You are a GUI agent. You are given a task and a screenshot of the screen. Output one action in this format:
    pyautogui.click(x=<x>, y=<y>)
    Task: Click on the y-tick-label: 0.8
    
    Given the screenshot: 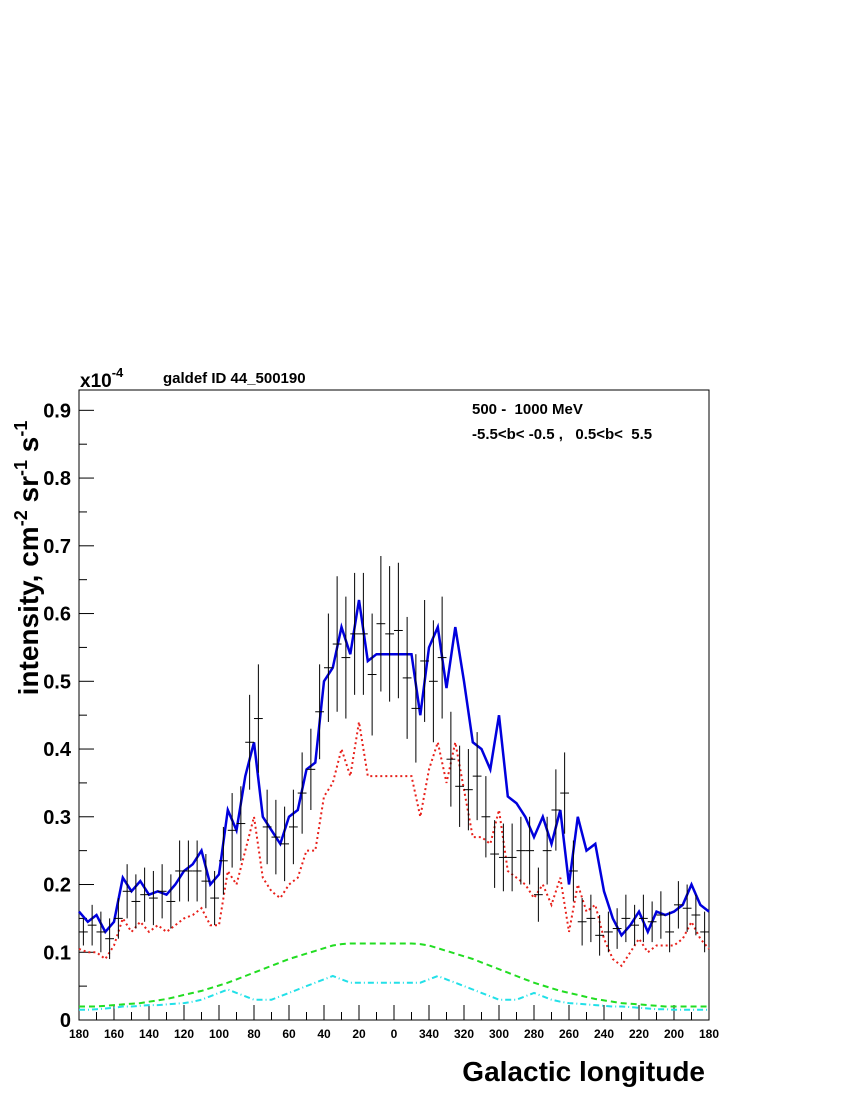 What is the action you would take?
    pyautogui.click(x=57, y=479)
    